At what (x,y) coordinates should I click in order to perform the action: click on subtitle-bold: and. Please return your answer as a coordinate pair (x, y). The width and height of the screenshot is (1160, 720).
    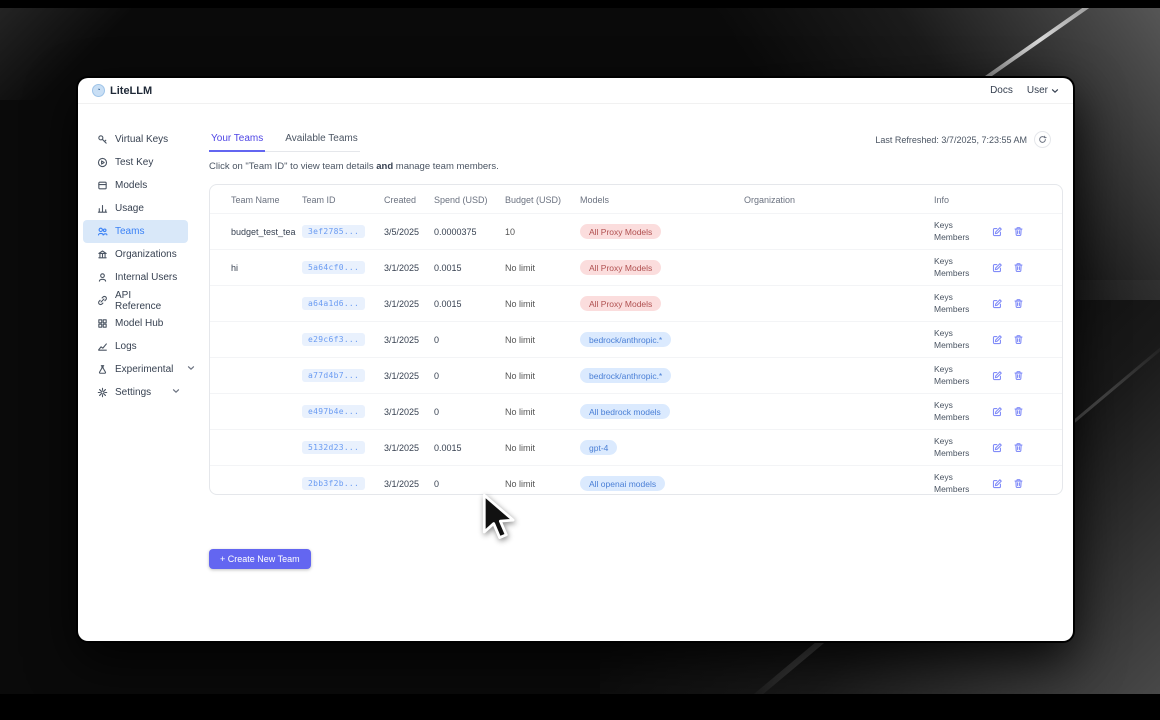
    Looking at the image, I should click on (385, 166).